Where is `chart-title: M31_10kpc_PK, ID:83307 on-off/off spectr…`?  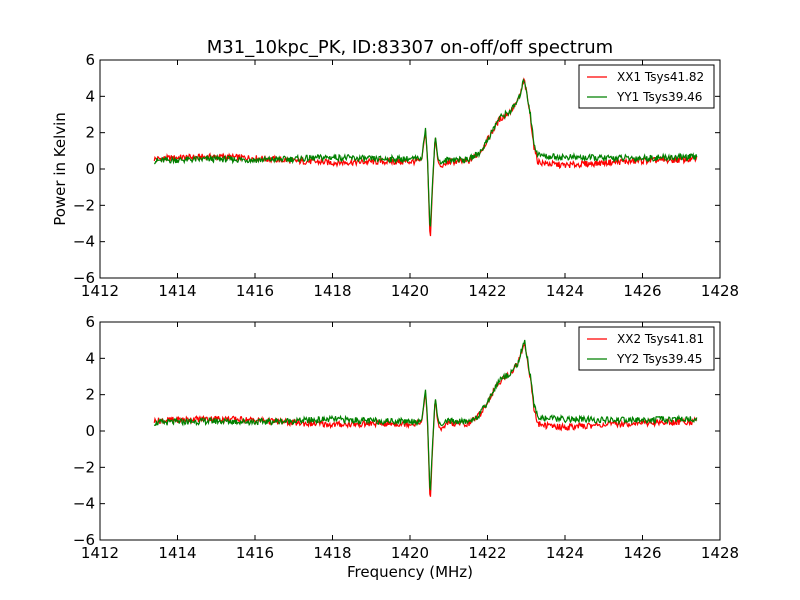 chart-title: M31_10kpc_PK, ID:83307 on-off/off spectr… is located at coordinates (410, 47).